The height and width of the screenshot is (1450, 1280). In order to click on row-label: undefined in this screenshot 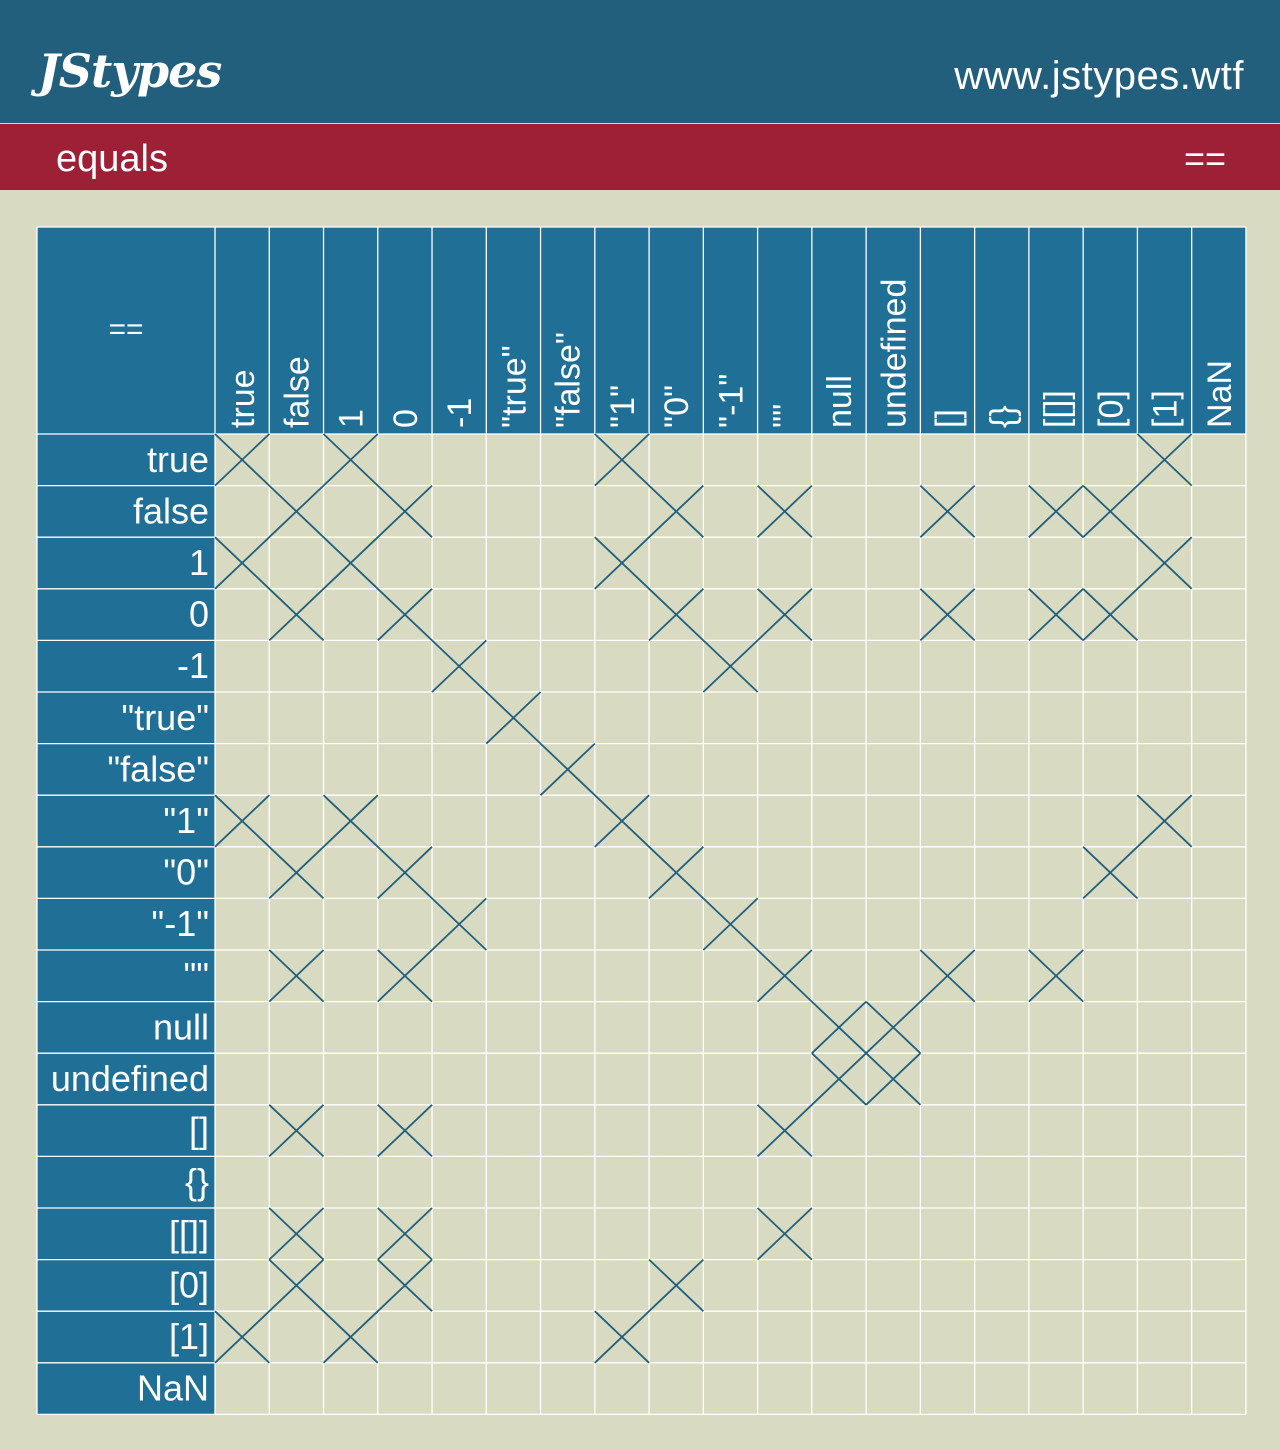, I will do `click(130, 1078)`.